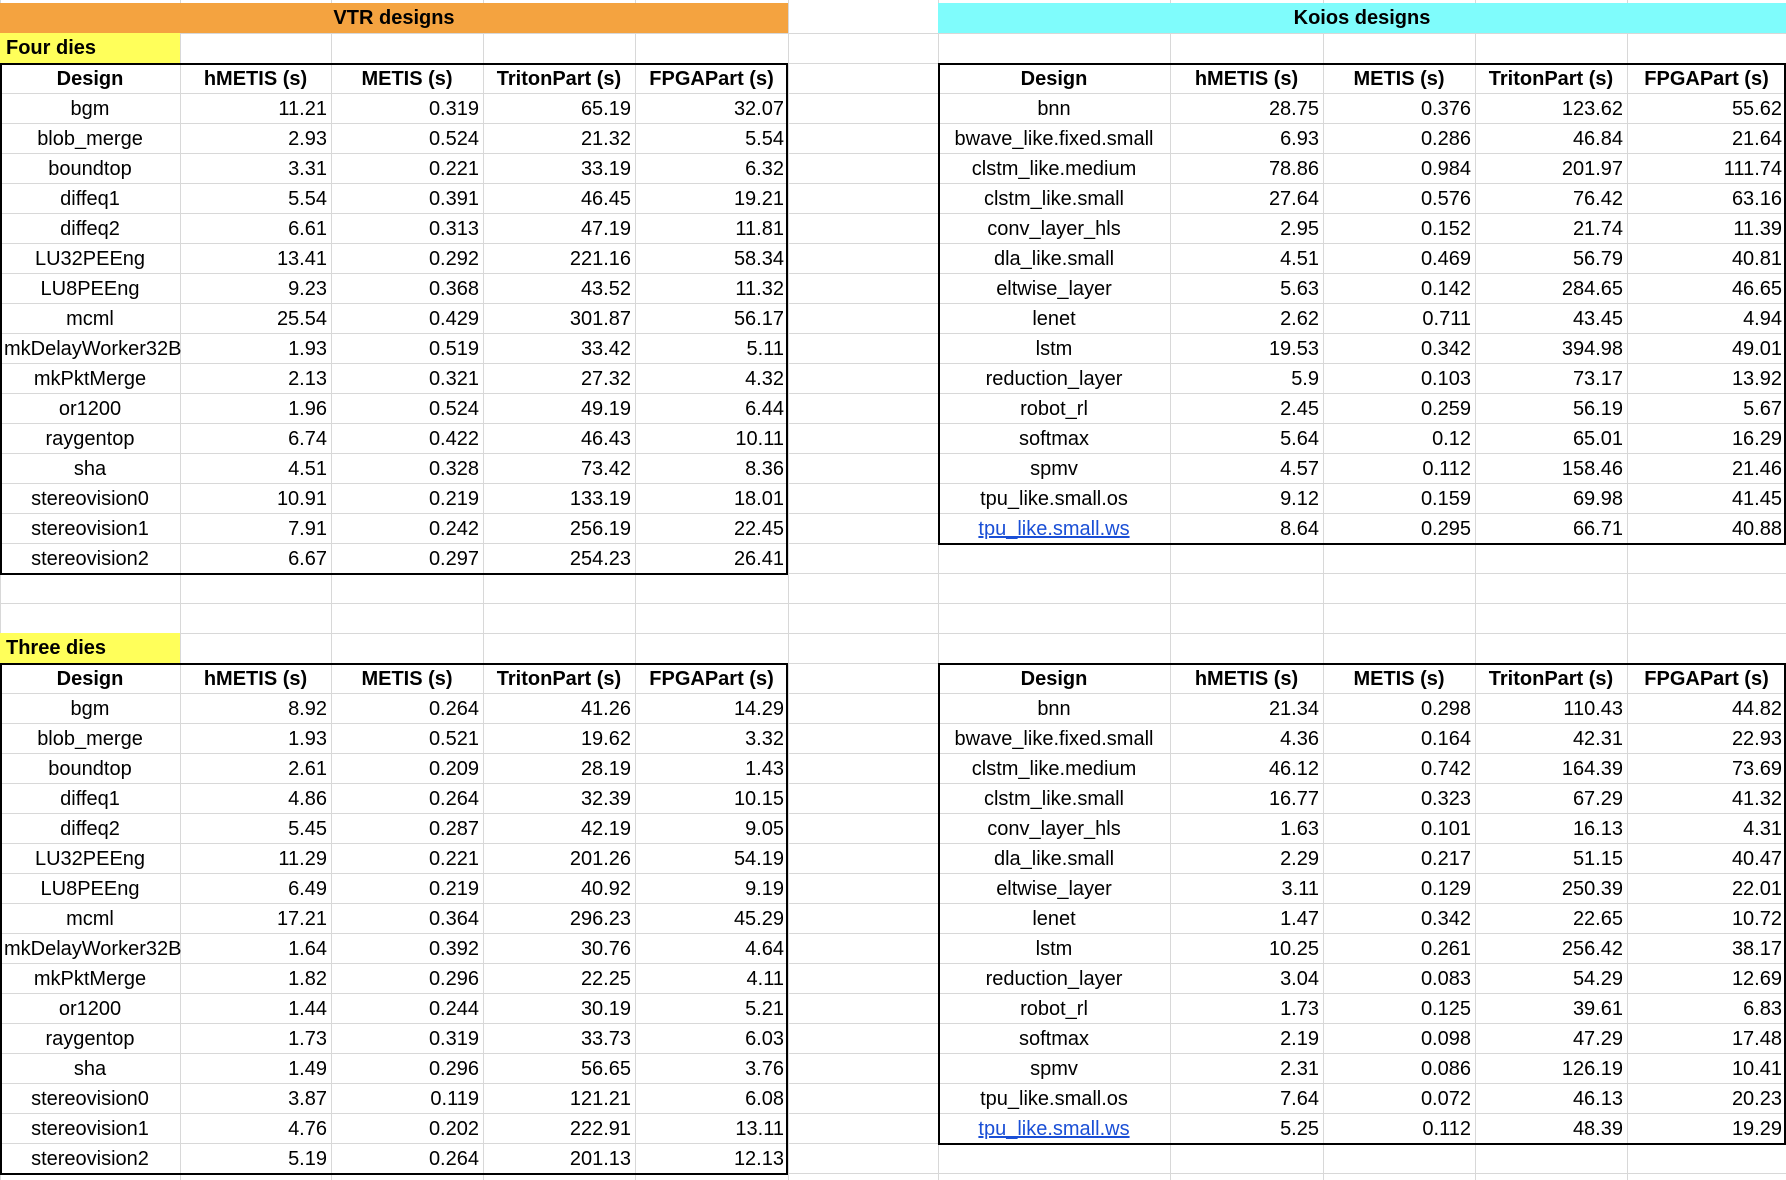  I want to click on value-cell: 11.32, so click(759, 289).